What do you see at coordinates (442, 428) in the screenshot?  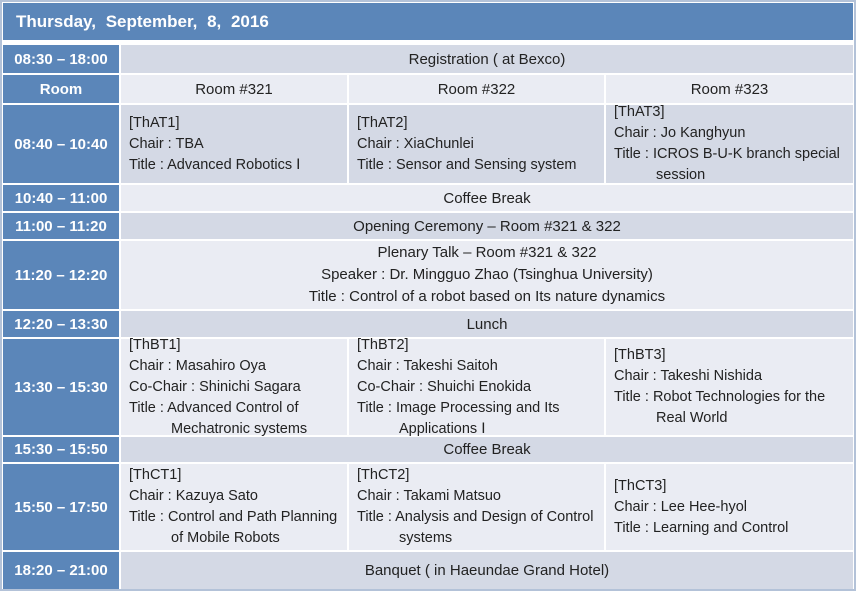 I see `session-title-wrap: Applications Ⅰ` at bounding box center [442, 428].